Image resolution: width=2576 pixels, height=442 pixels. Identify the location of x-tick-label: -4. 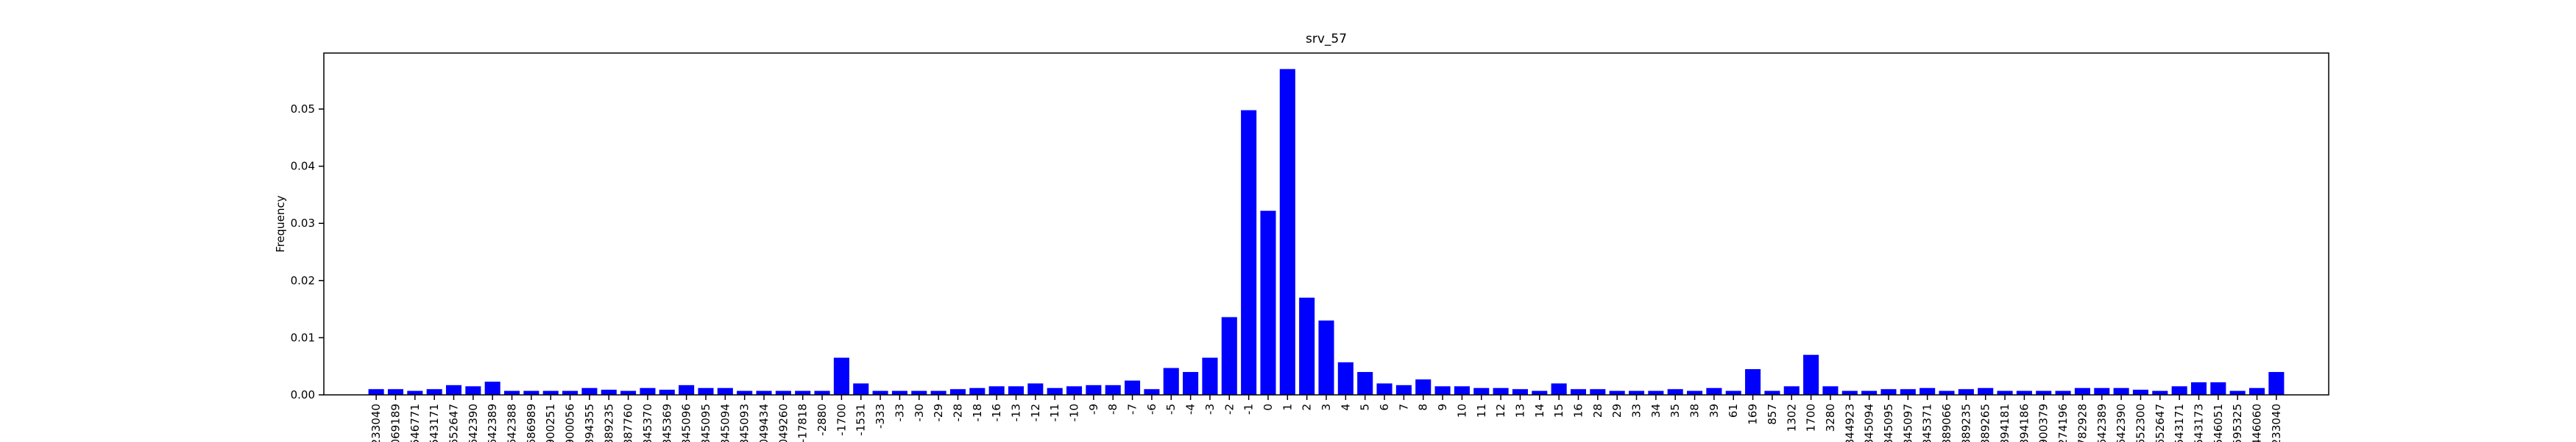
(1190, 409).